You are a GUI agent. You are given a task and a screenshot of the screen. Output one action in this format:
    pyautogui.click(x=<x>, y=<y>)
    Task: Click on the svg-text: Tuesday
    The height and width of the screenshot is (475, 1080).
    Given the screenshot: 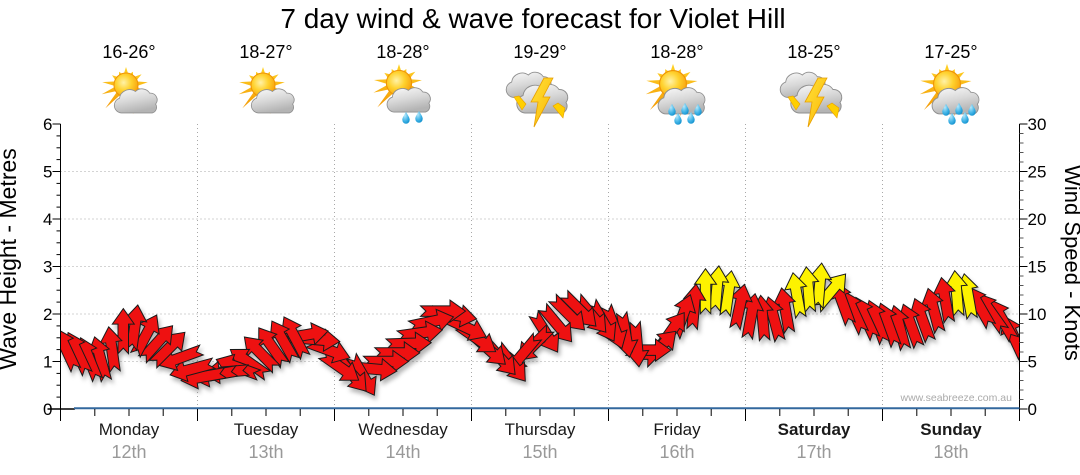 What is the action you would take?
    pyautogui.click(x=266, y=429)
    